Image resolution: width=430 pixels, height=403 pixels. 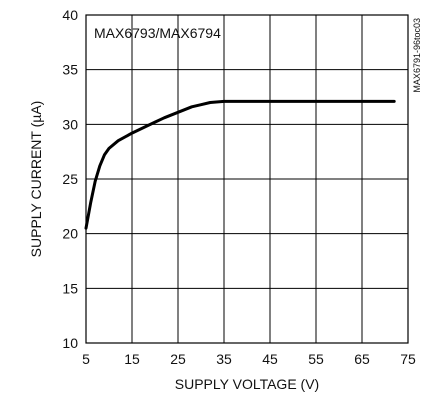 What do you see at coordinates (70, 70) in the screenshot?
I see `y-tick-label: 35` at bounding box center [70, 70].